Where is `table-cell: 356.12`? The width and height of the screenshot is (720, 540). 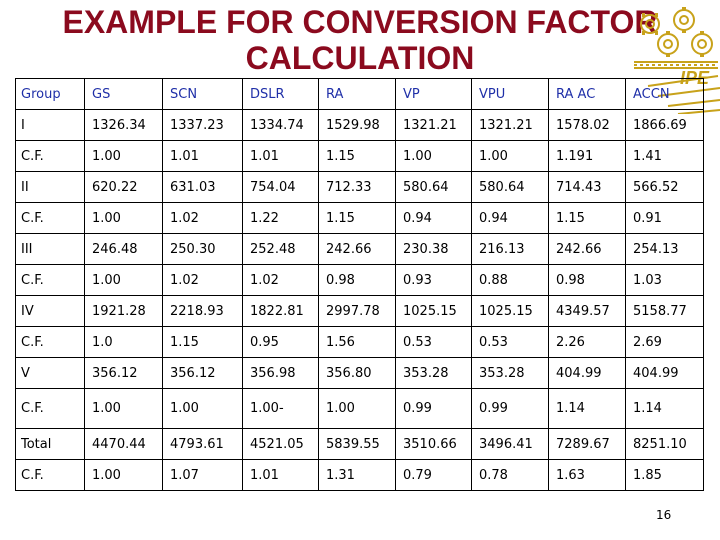 table-cell: 356.12 is located at coordinates (123, 373).